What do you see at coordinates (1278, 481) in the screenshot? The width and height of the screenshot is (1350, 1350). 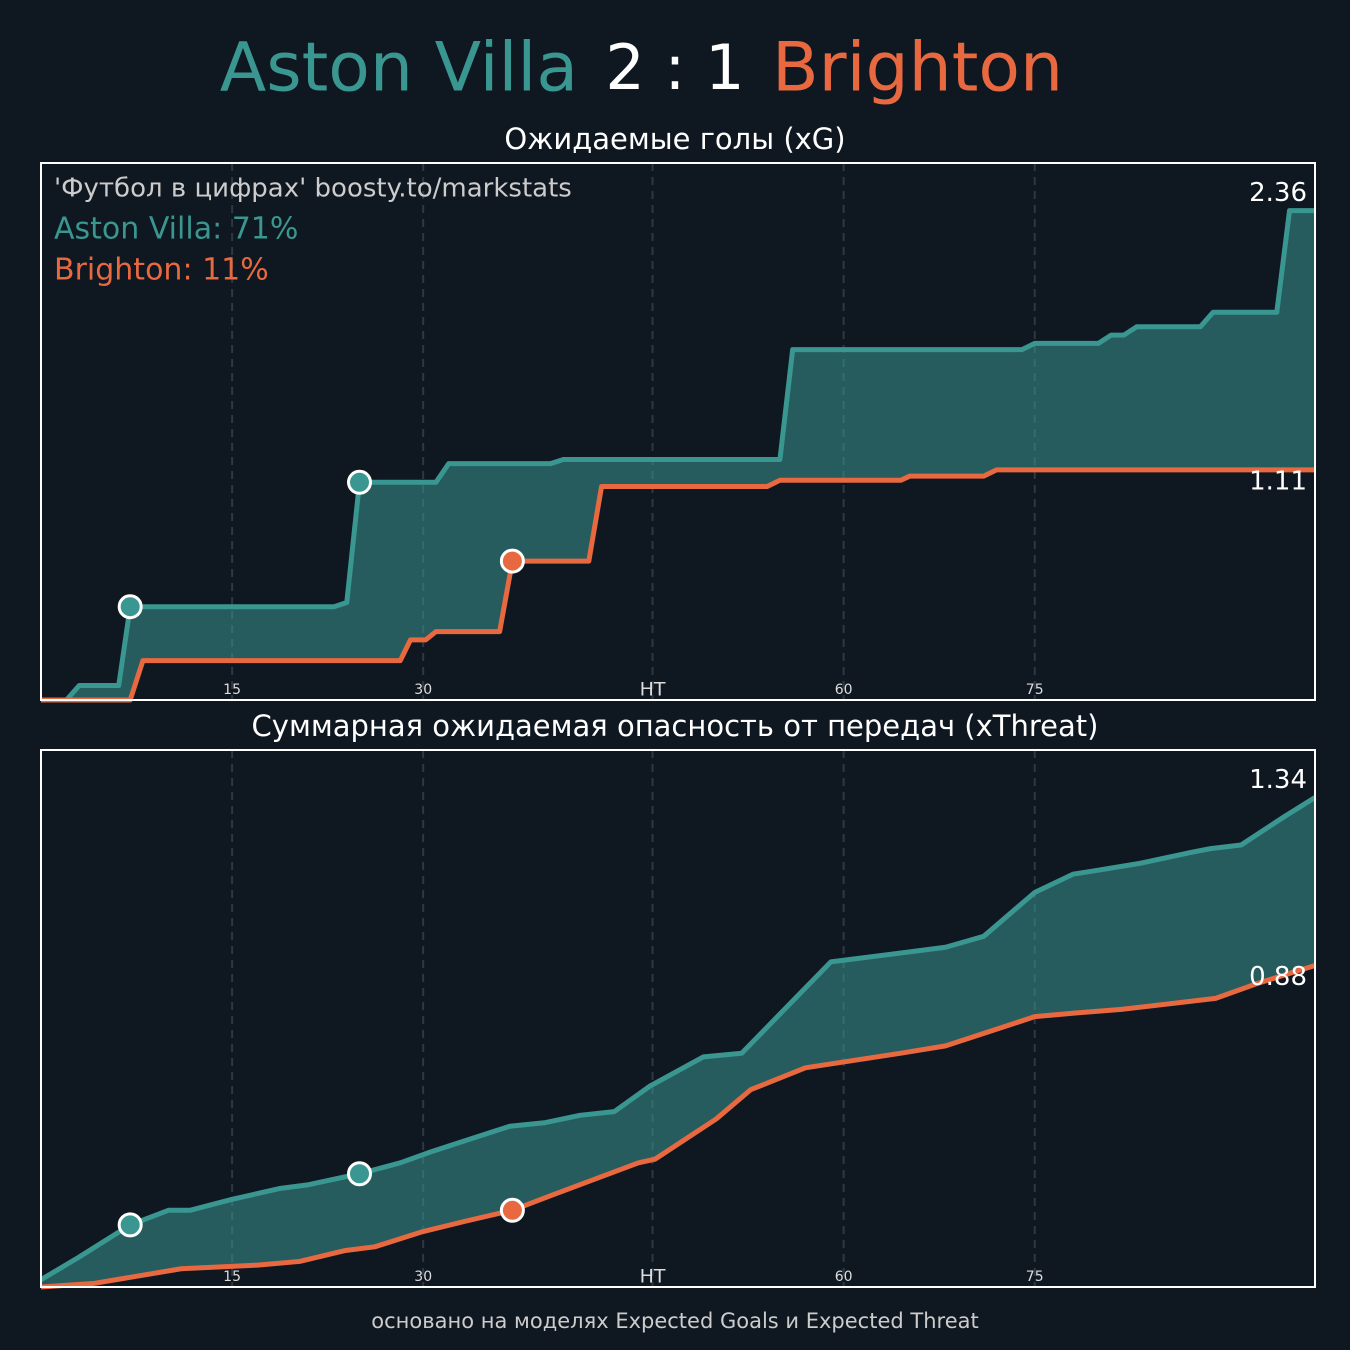 I see `end-label: 1.11` at bounding box center [1278, 481].